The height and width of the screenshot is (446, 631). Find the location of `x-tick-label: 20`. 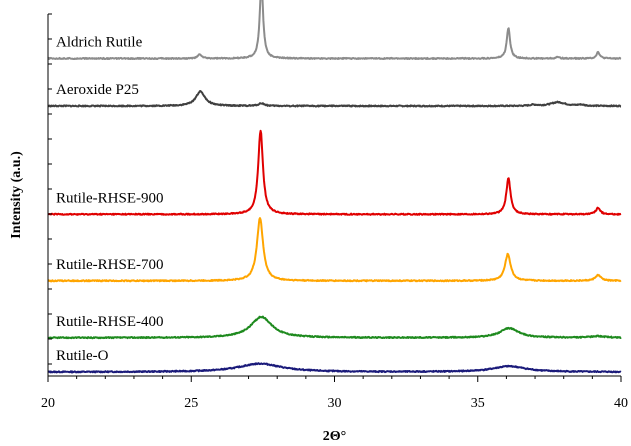

x-tick-label: 20 is located at coordinates (48, 403).